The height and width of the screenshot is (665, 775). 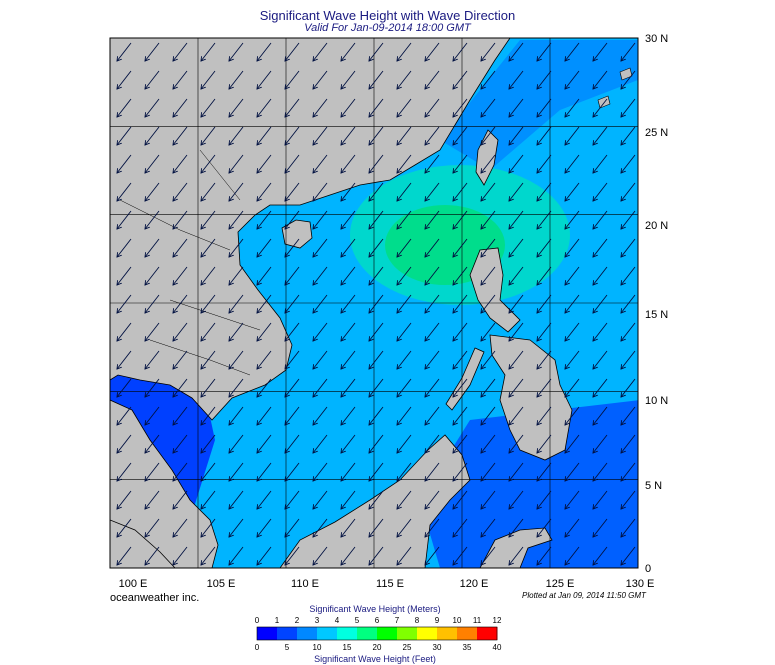 I want to click on lat-label: 30 N, so click(x=656, y=39).